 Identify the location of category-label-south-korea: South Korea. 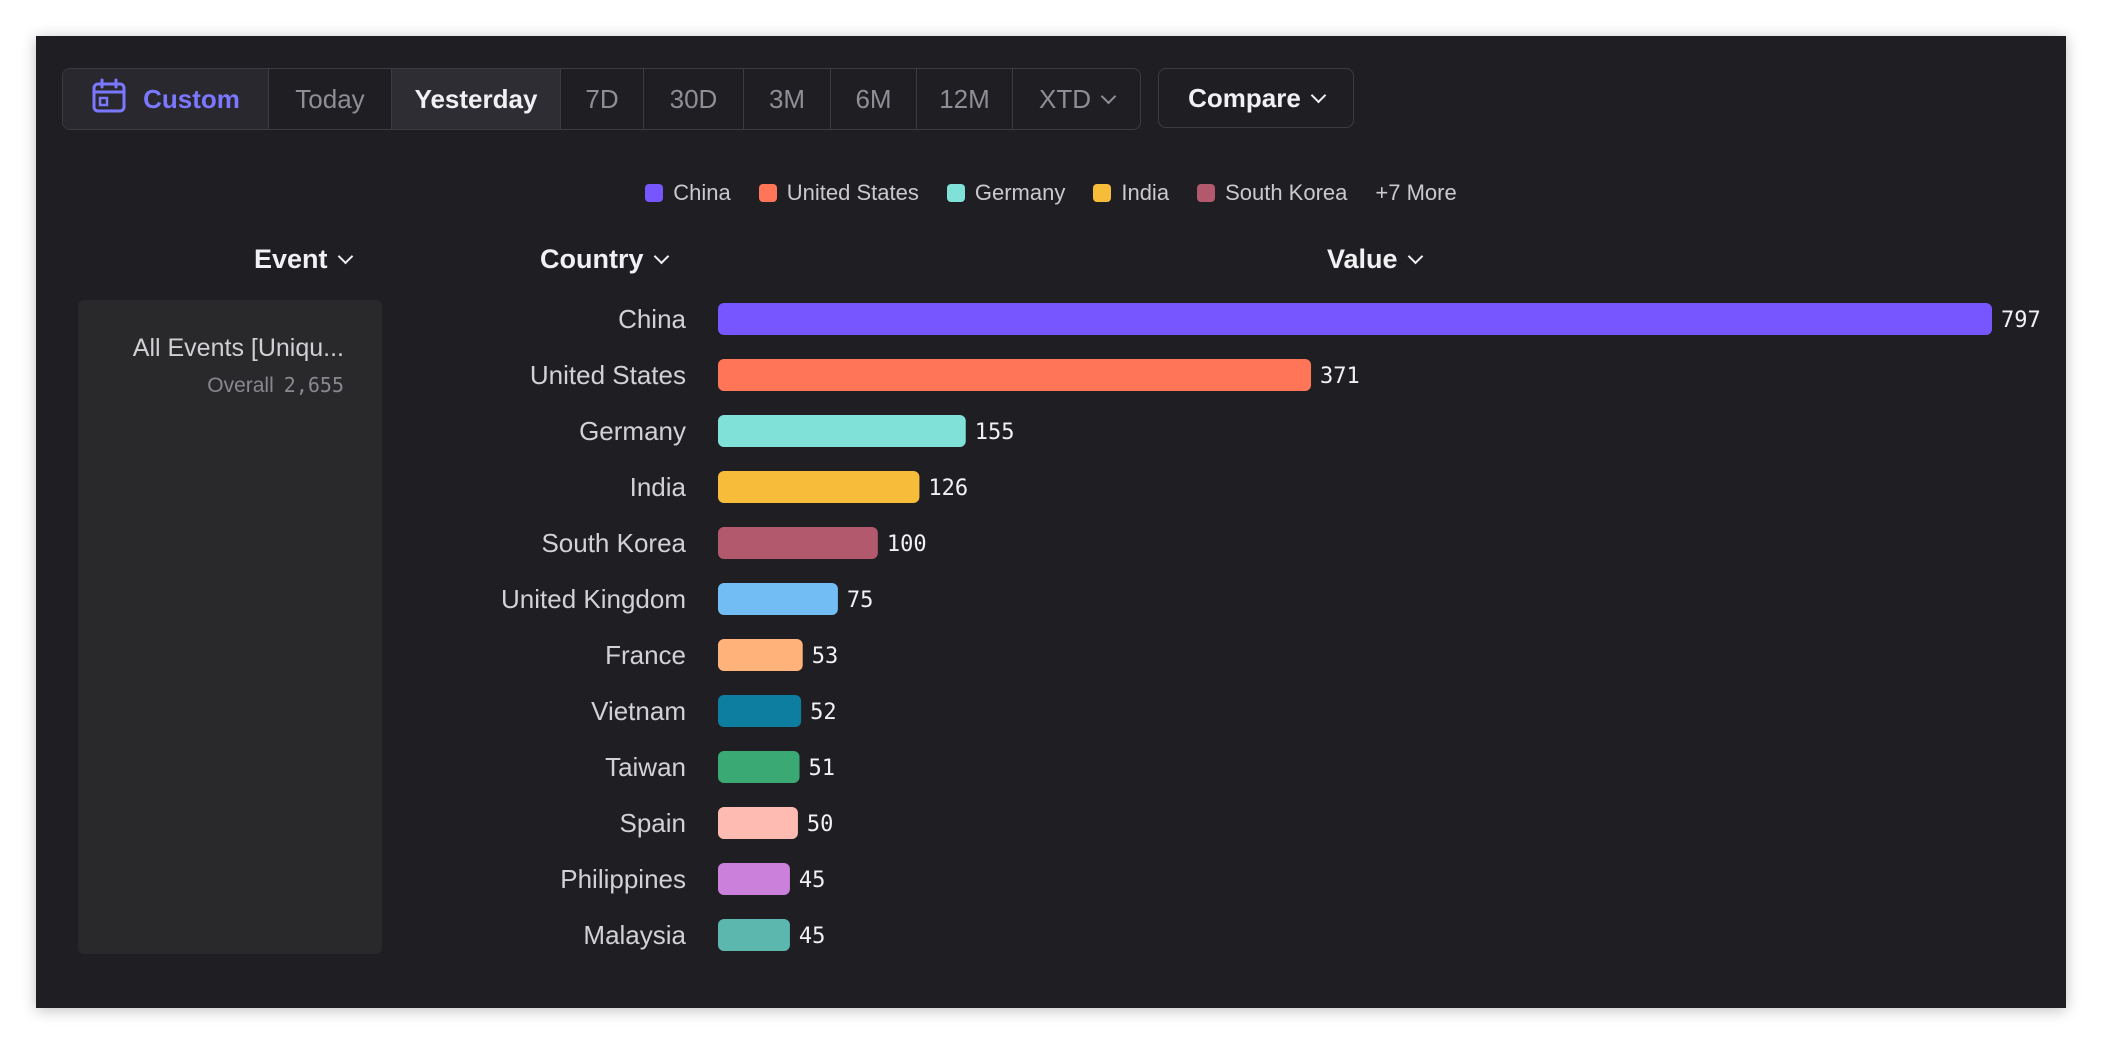
(613, 543).